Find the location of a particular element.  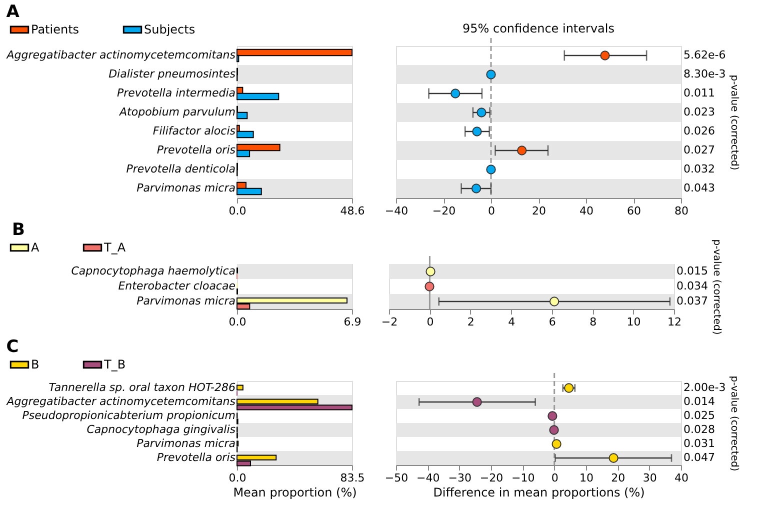

chart-title: 95% confidence intervals is located at coordinates (538, 28).